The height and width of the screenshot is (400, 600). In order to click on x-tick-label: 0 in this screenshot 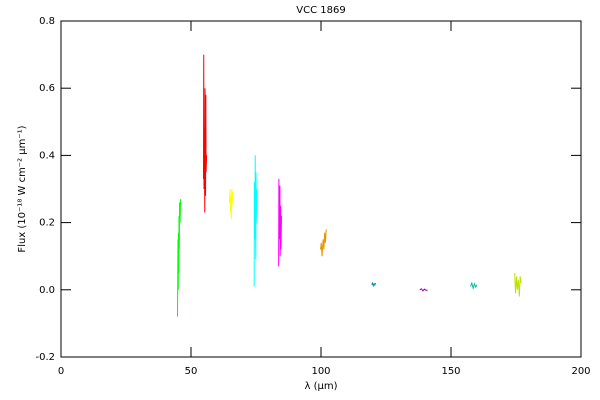, I will do `click(61, 371)`.